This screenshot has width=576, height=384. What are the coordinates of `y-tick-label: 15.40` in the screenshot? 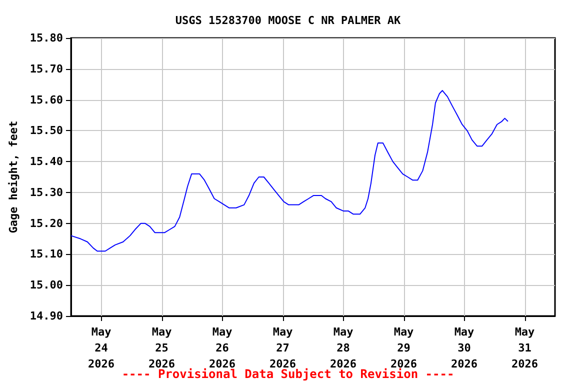 It's located at (47, 161).